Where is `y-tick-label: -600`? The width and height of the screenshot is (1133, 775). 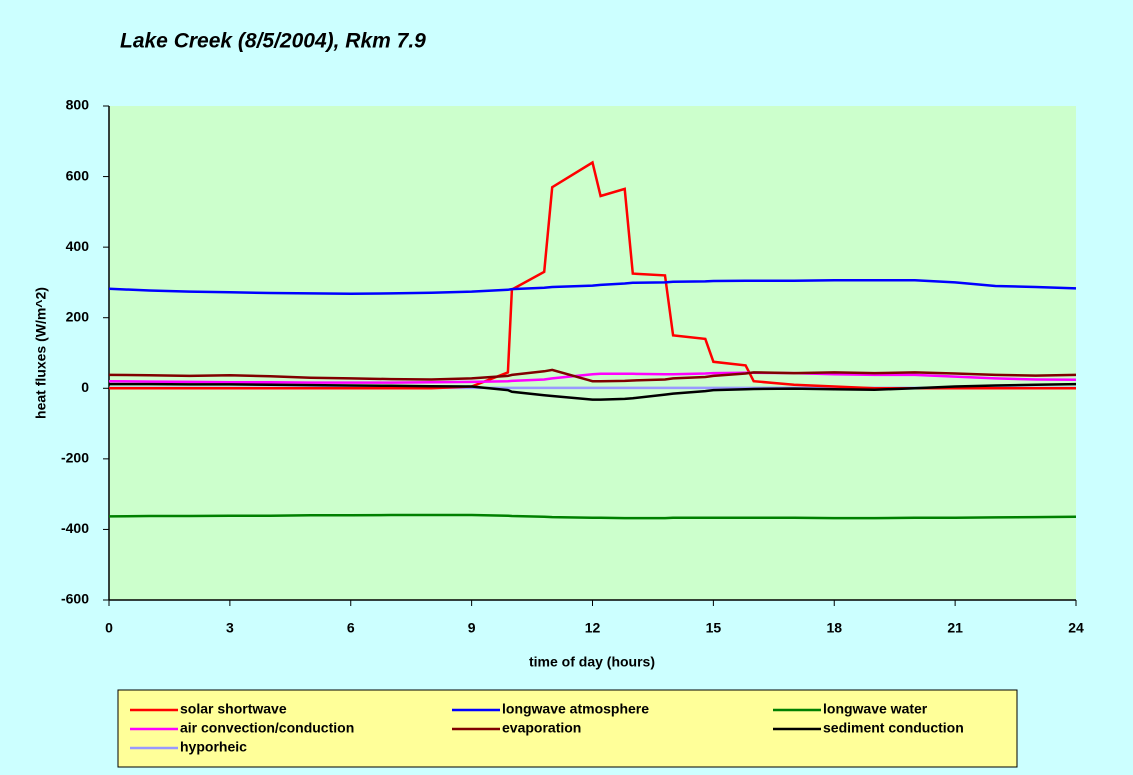
y-tick-label: -600 is located at coordinates (75, 599).